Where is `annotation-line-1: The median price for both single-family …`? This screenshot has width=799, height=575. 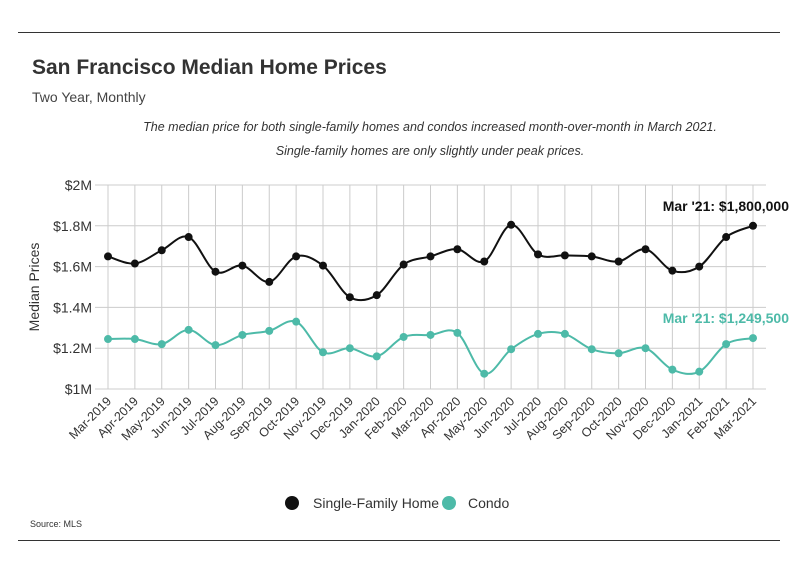 annotation-line-1: The median price for both single-family … is located at coordinates (430, 127).